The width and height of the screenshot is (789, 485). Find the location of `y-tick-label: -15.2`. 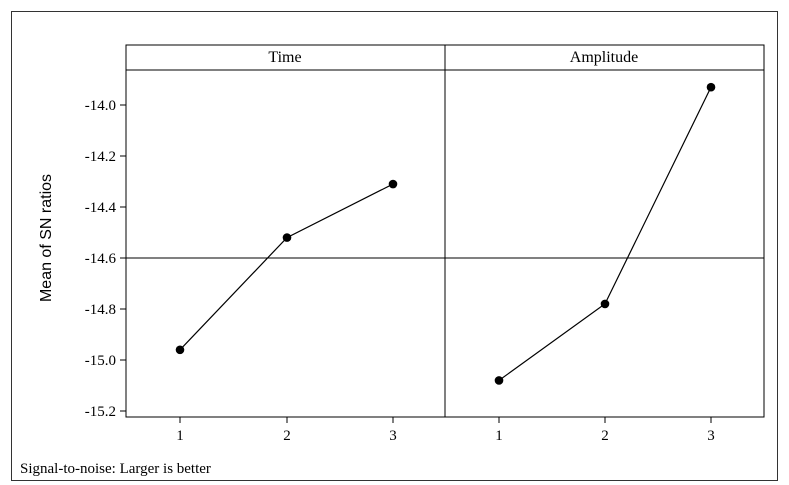

y-tick-label: -15.2 is located at coordinates (100, 412).